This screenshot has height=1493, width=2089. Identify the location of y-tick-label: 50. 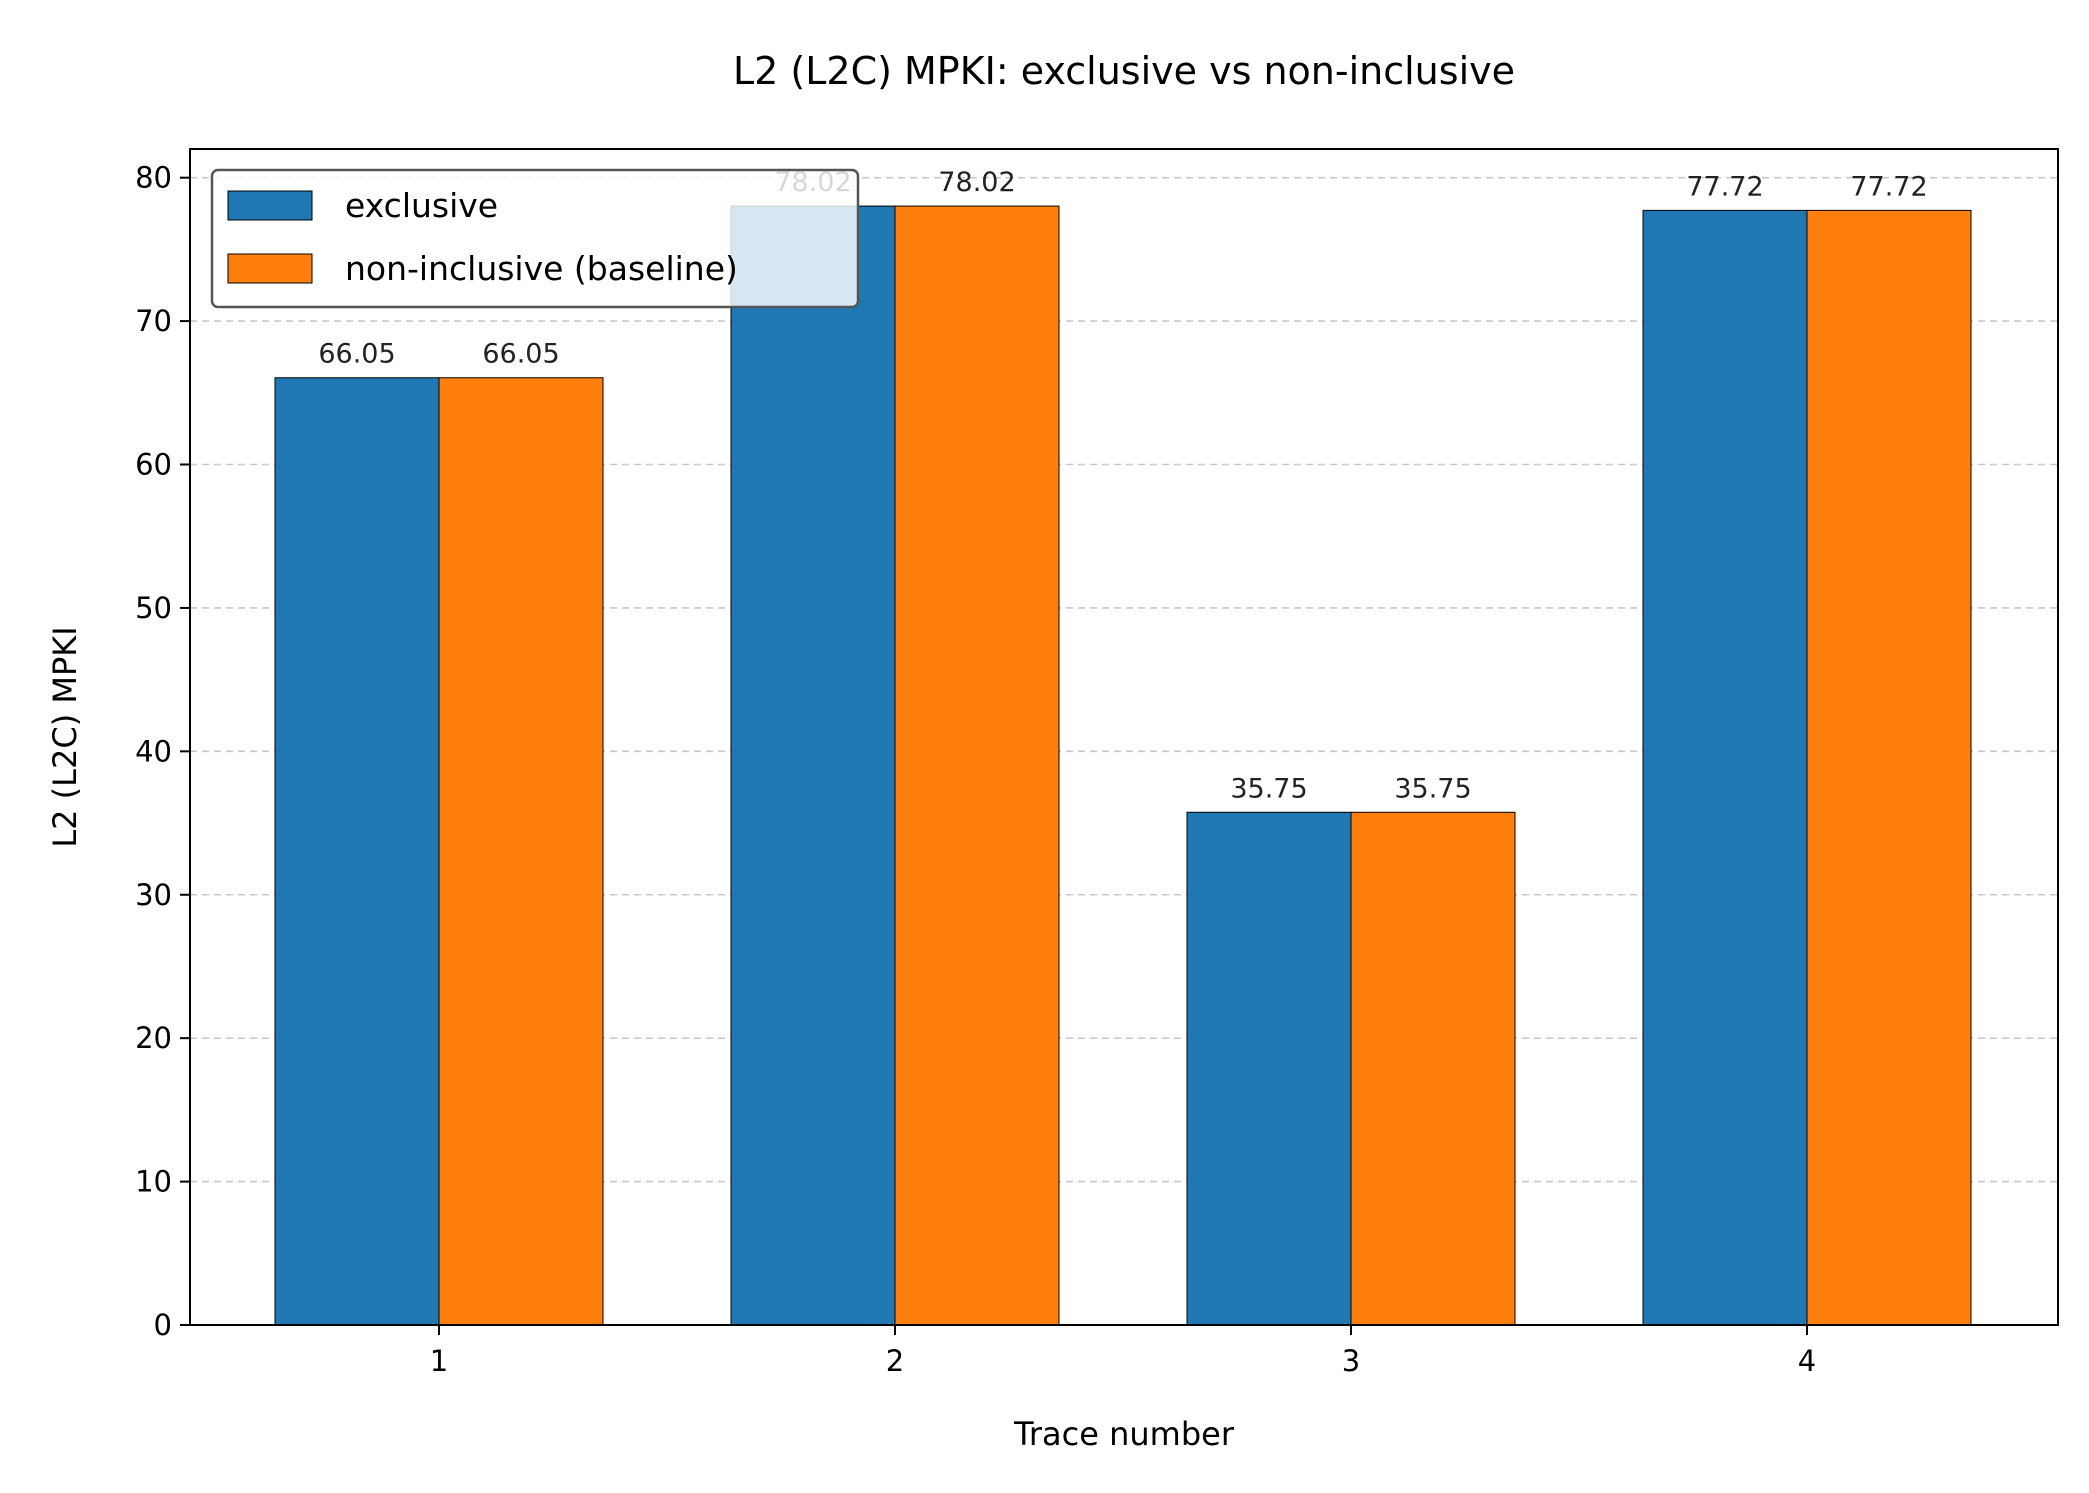
(153, 608).